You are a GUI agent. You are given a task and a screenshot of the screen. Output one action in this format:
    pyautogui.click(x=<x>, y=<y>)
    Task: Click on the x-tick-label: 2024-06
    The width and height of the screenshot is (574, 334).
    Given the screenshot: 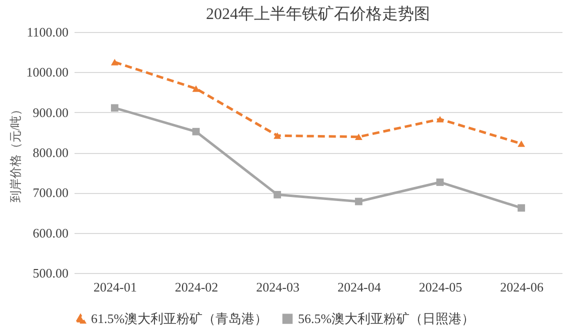 What is the action you would take?
    pyautogui.click(x=522, y=287)
    